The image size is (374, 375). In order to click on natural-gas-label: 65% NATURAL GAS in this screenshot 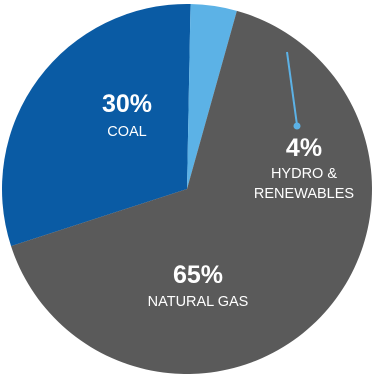, I will do `click(198, 285)`.